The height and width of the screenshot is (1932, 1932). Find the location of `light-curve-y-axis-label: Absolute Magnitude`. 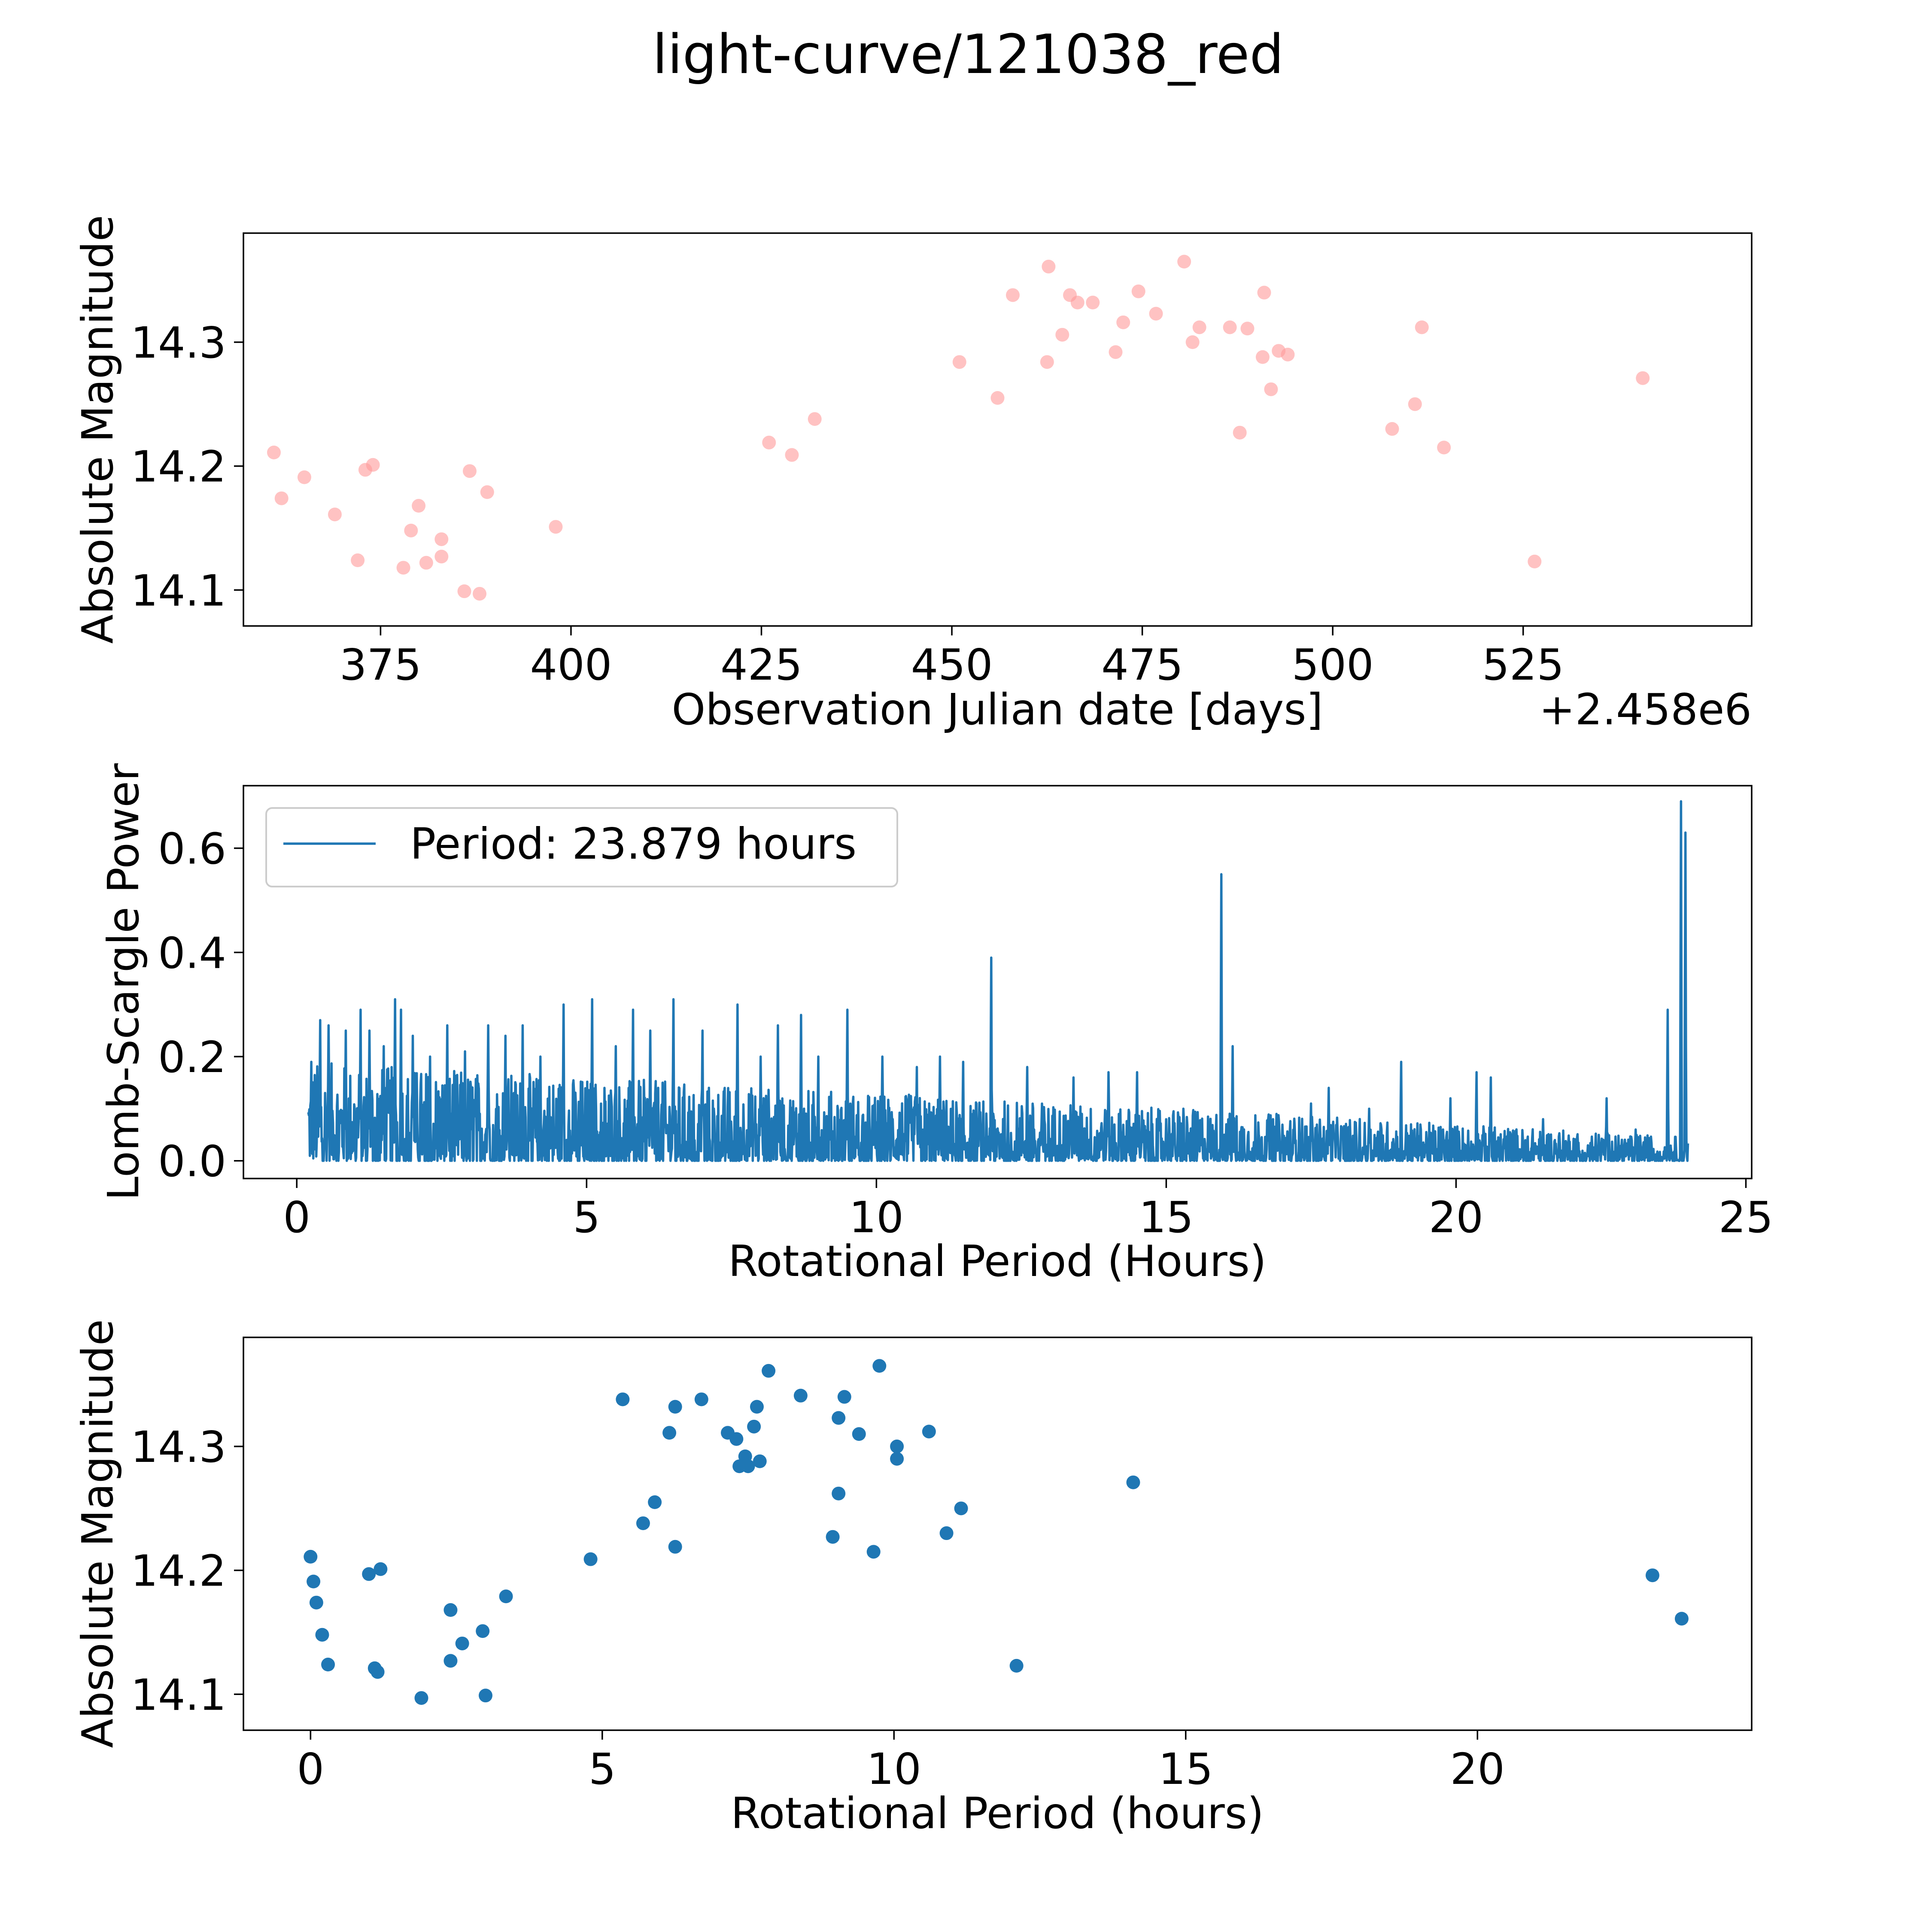

light-curve-y-axis-label: Absolute Magnitude is located at coordinates (98, 430).